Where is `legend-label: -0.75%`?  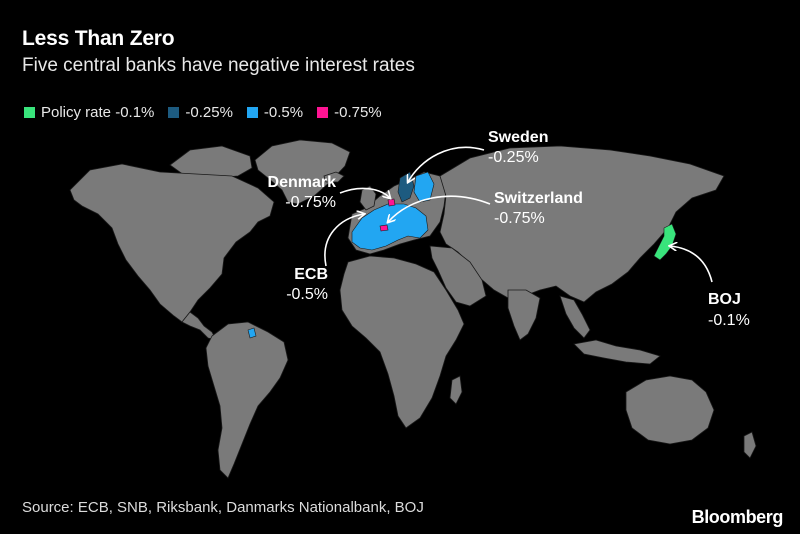
legend-label: -0.75% is located at coordinates (358, 112).